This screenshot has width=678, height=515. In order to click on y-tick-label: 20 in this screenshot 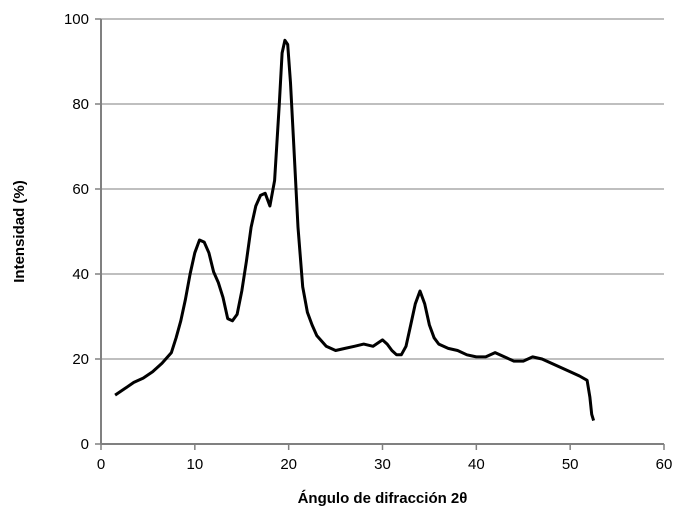, I will do `click(80, 359)`.